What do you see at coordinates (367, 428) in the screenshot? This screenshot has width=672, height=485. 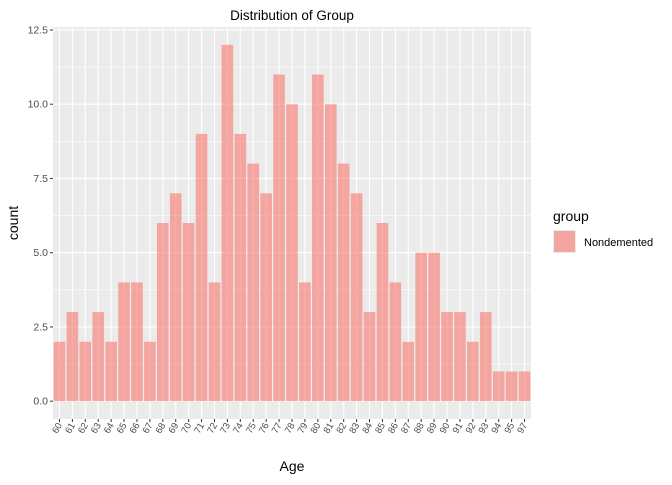 I see `x-tick-label: 84` at bounding box center [367, 428].